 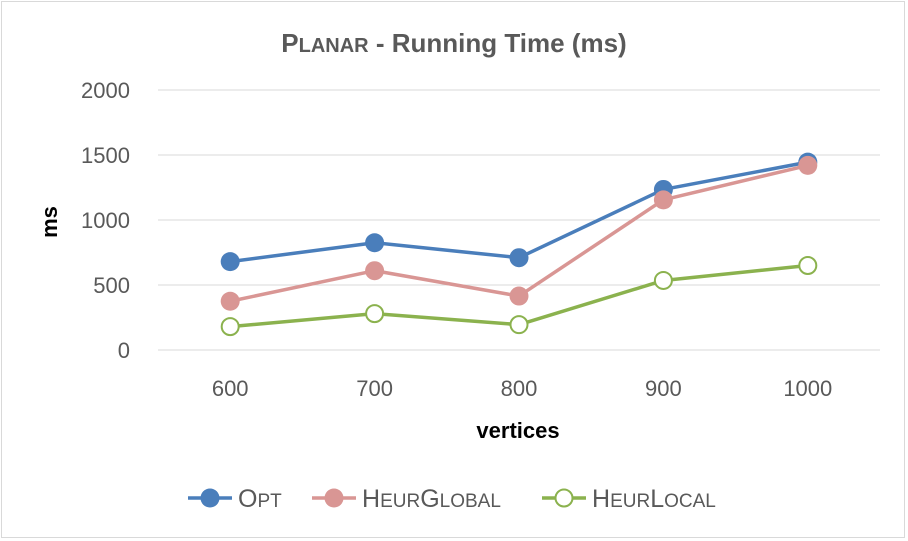 I want to click on x-tick-label: 800, so click(x=519, y=388).